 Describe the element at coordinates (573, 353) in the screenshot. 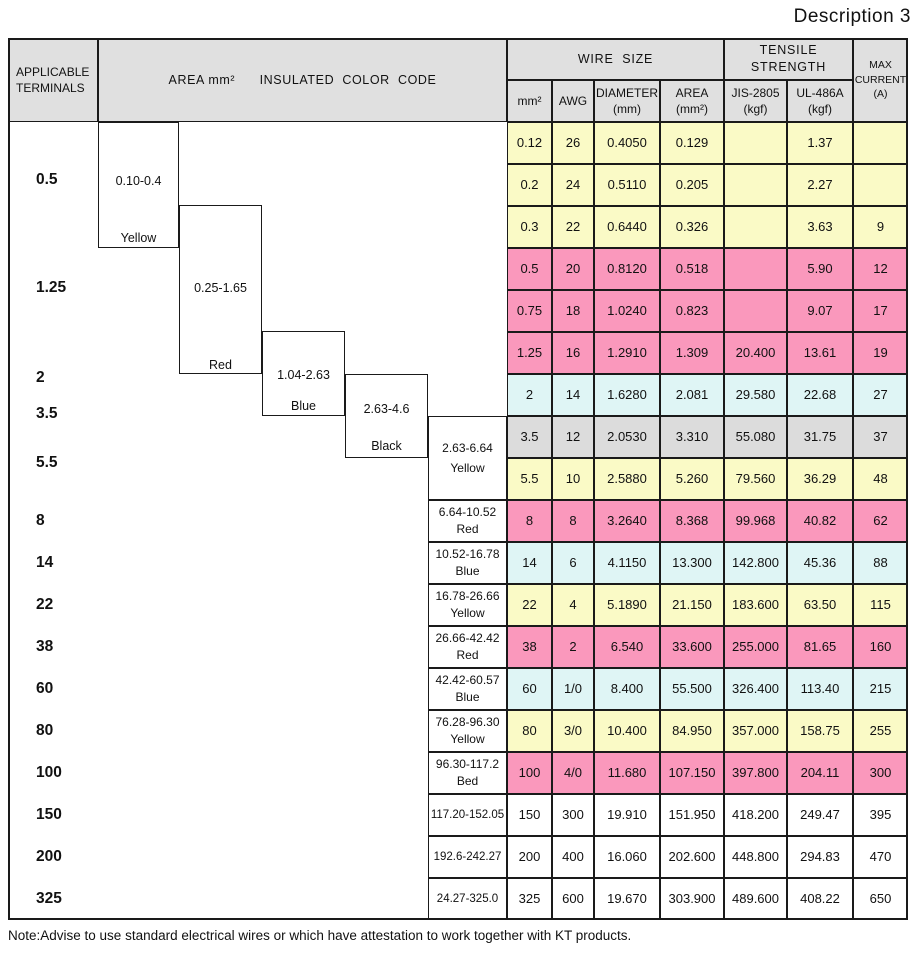

I see `table-cell: 16` at that location.